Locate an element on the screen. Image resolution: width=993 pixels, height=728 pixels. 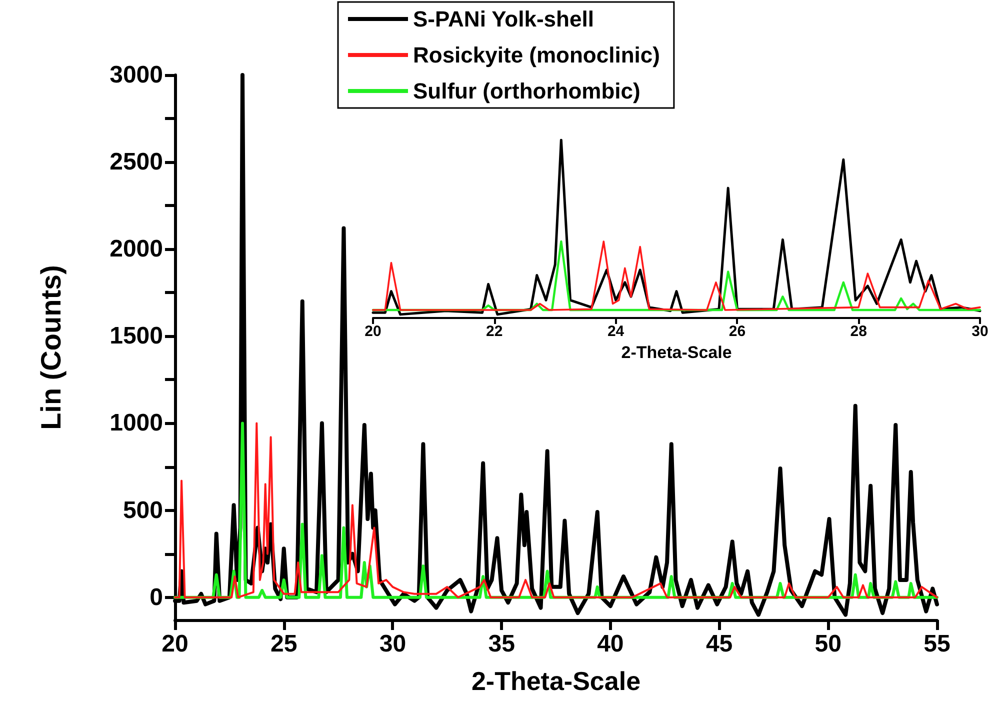
x-tick-label: 40 is located at coordinates (610, 644).